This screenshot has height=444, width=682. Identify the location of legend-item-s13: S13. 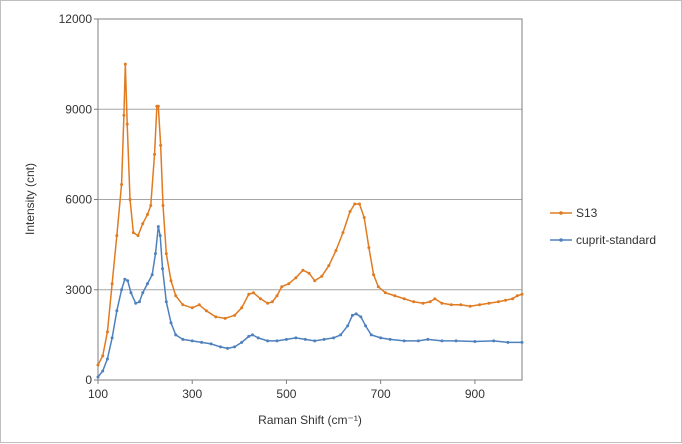
(574, 213).